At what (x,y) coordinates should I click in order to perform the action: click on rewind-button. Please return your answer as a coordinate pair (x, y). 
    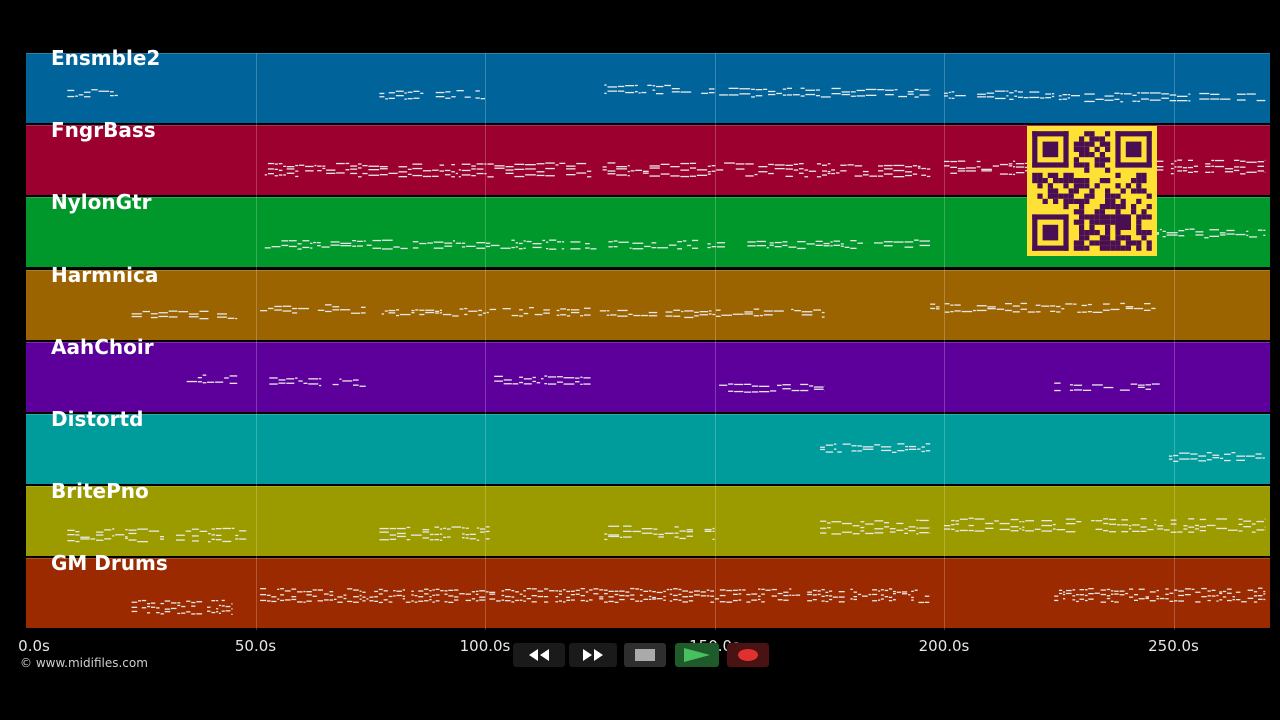
    Looking at the image, I should click on (539, 655).